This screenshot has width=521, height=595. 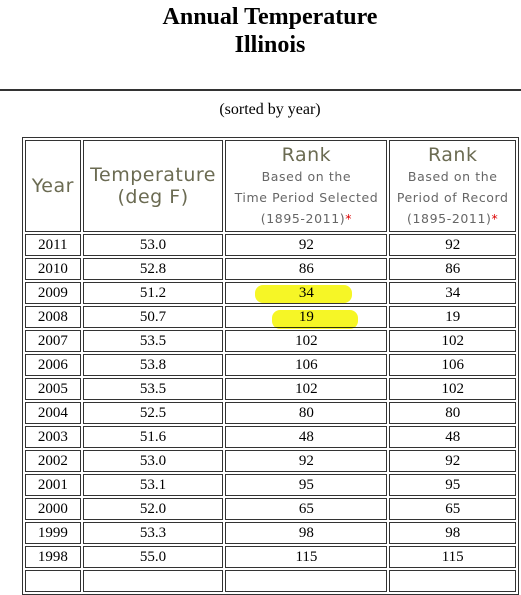 What do you see at coordinates (153, 175) in the screenshot?
I see `header-title: Temperature` at bounding box center [153, 175].